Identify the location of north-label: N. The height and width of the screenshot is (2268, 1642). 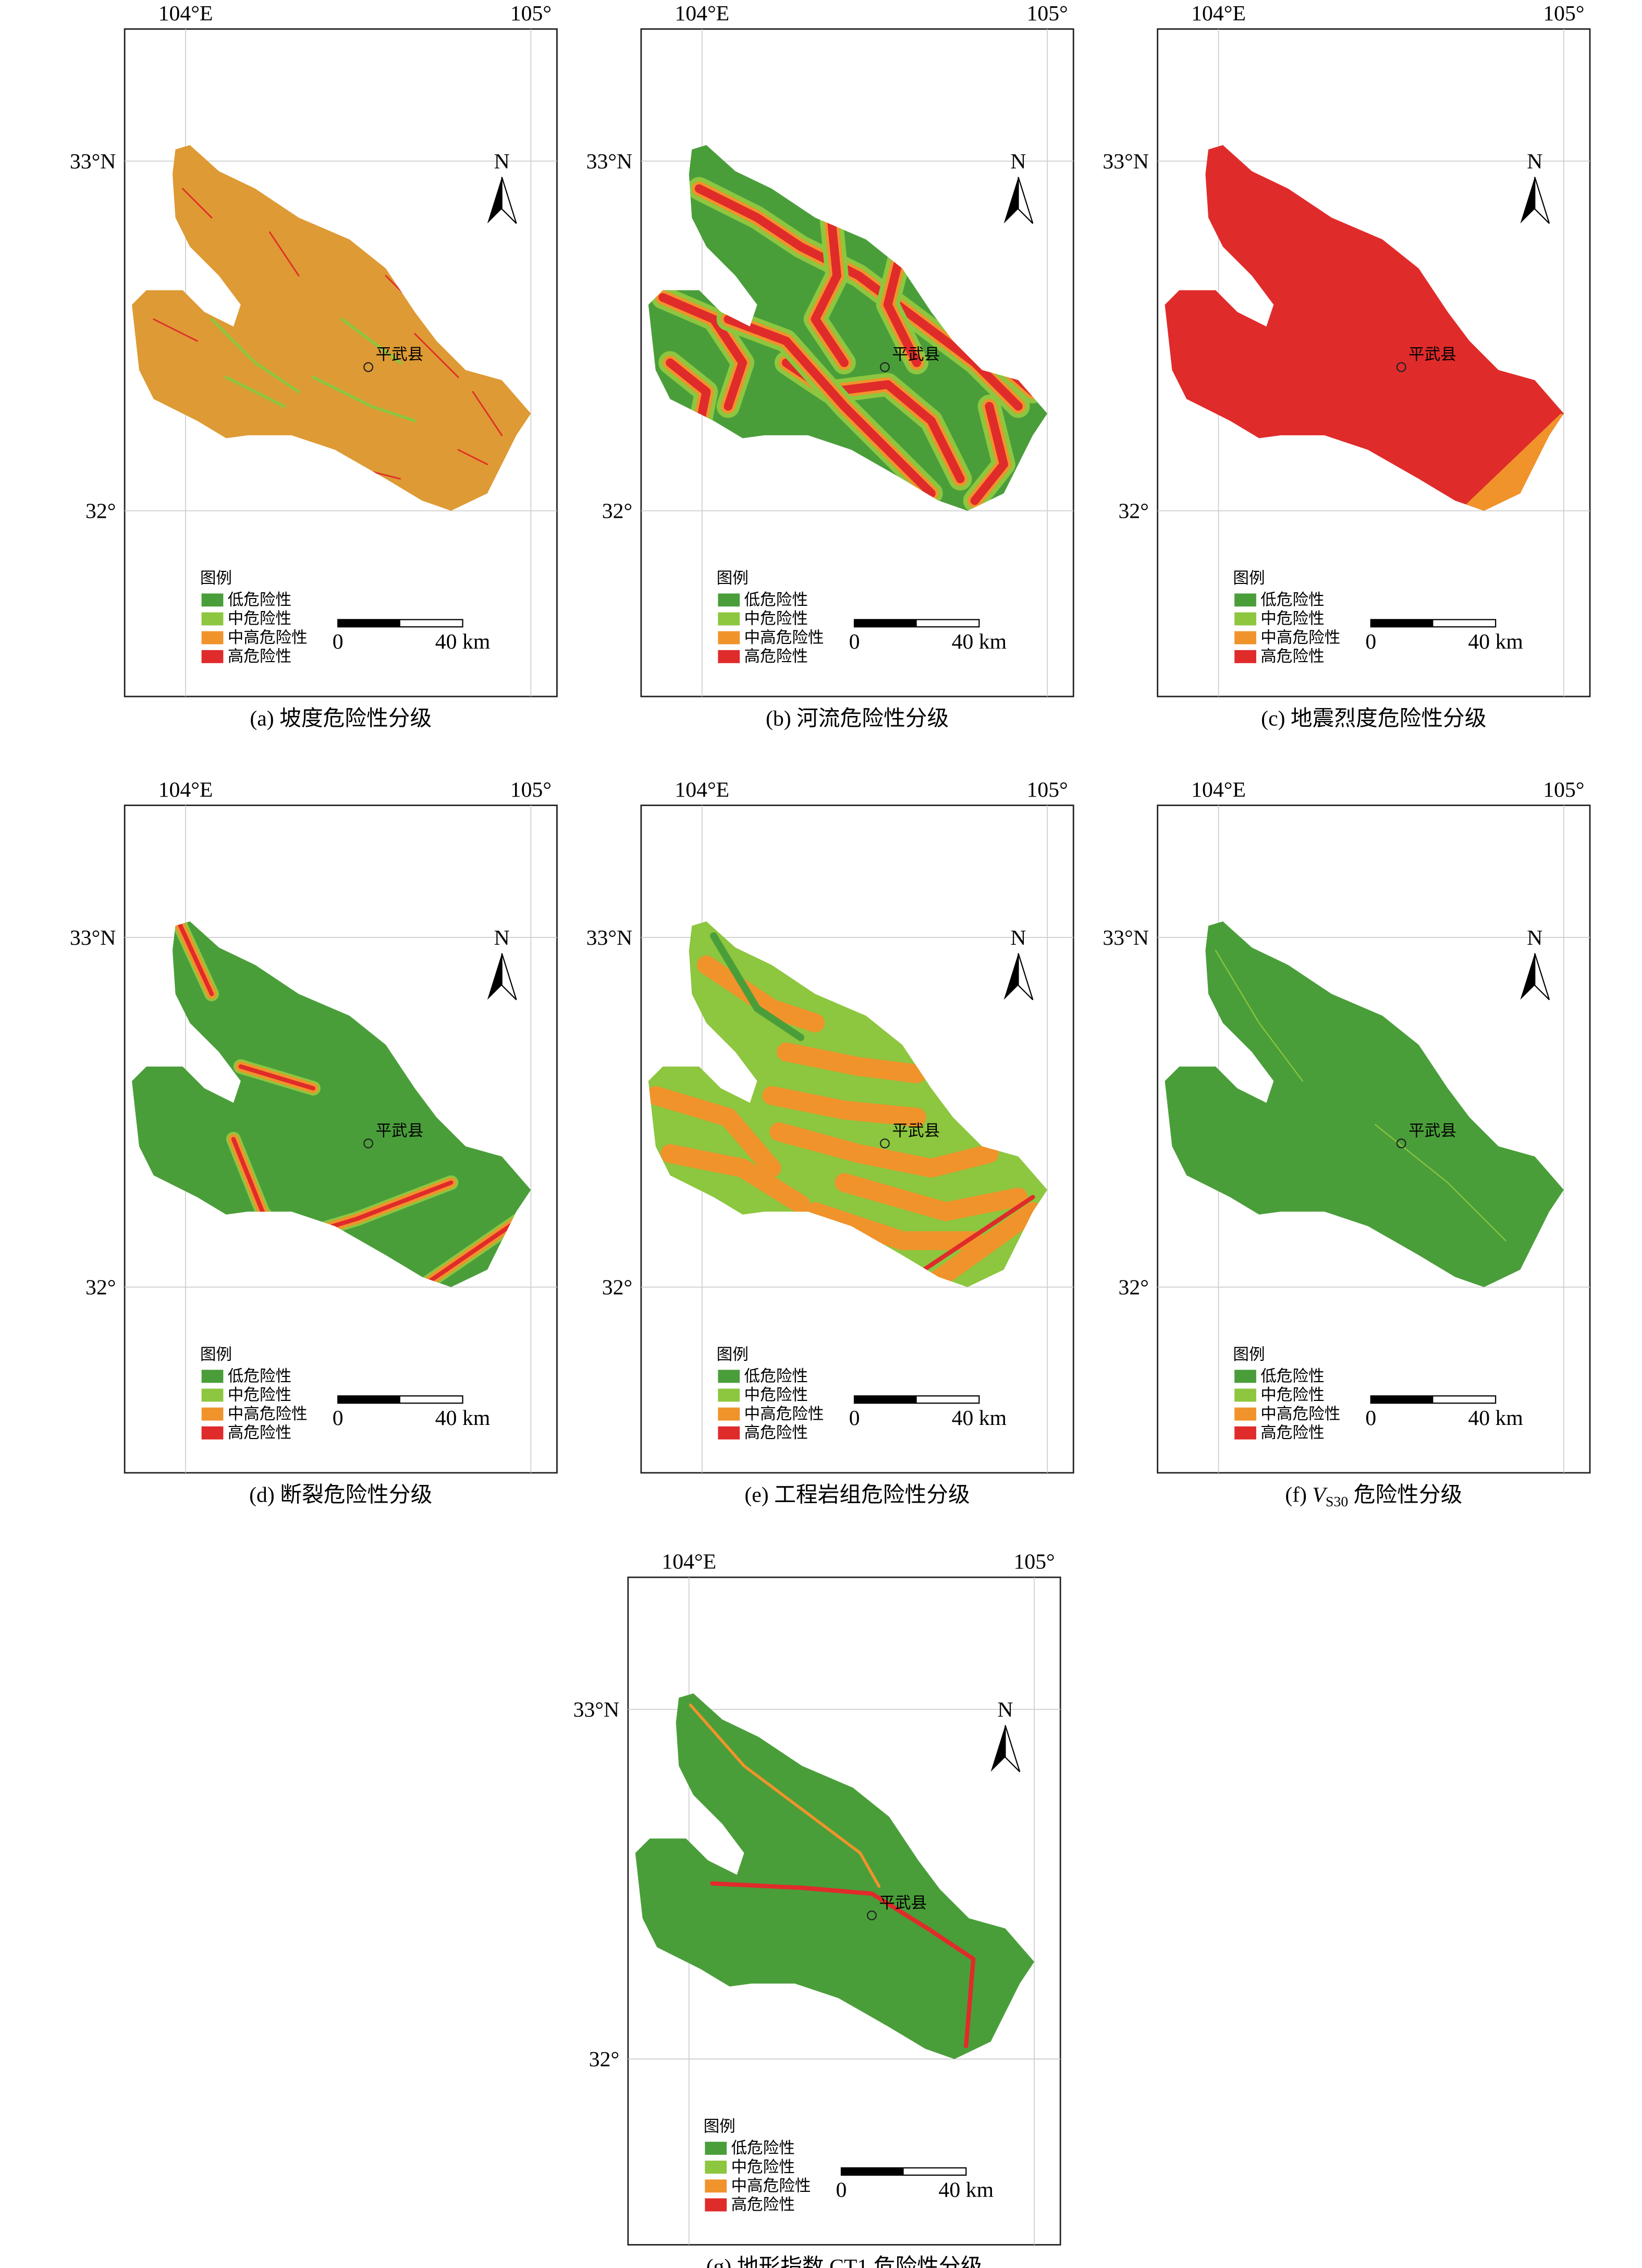
(1534, 938).